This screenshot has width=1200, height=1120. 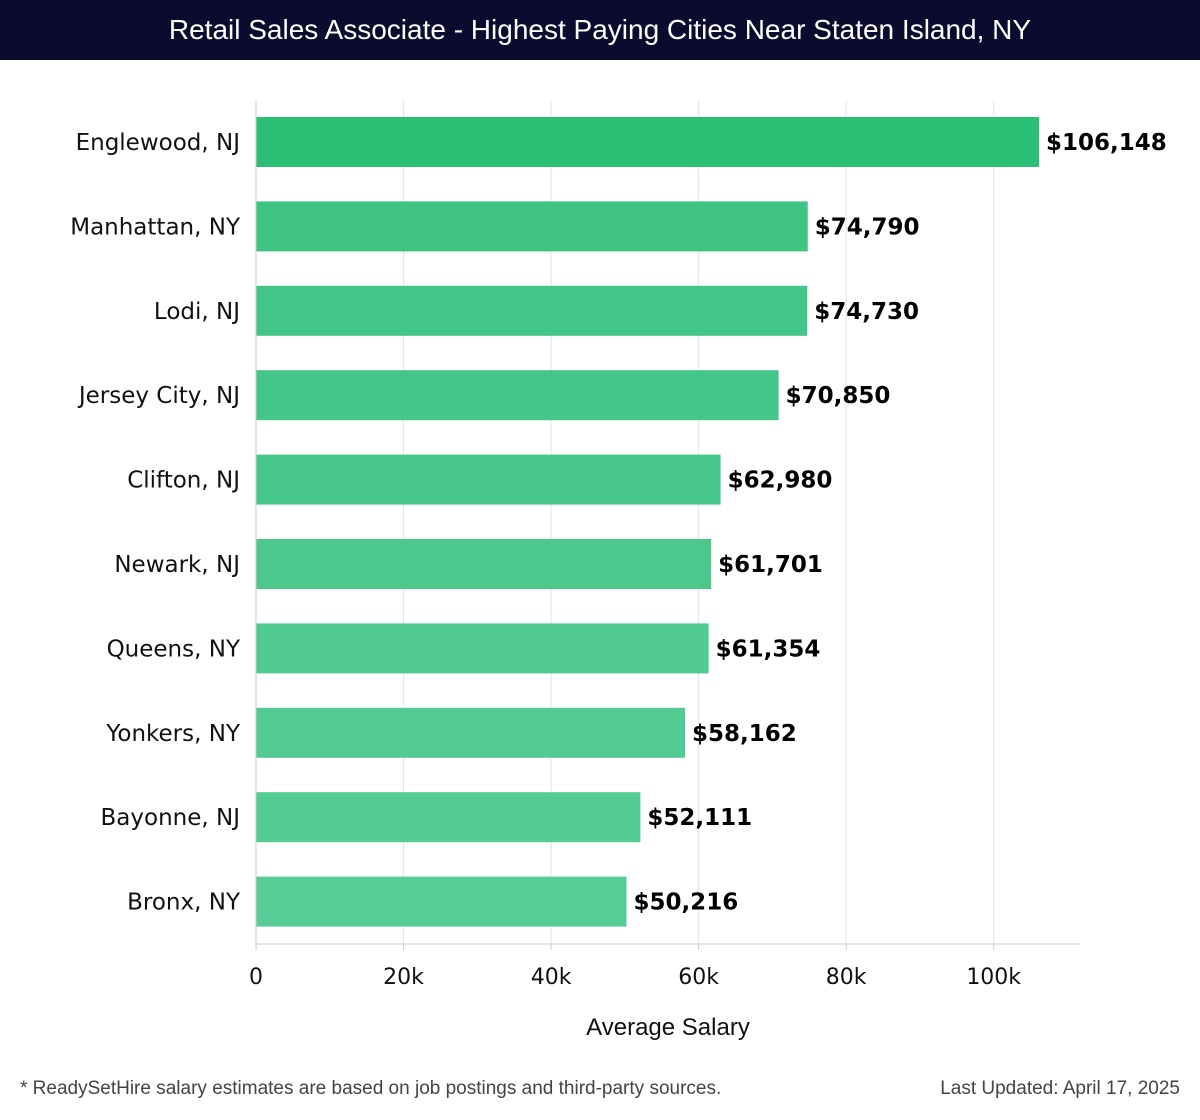 I want to click on category-label: Bronx, NY, so click(x=184, y=903).